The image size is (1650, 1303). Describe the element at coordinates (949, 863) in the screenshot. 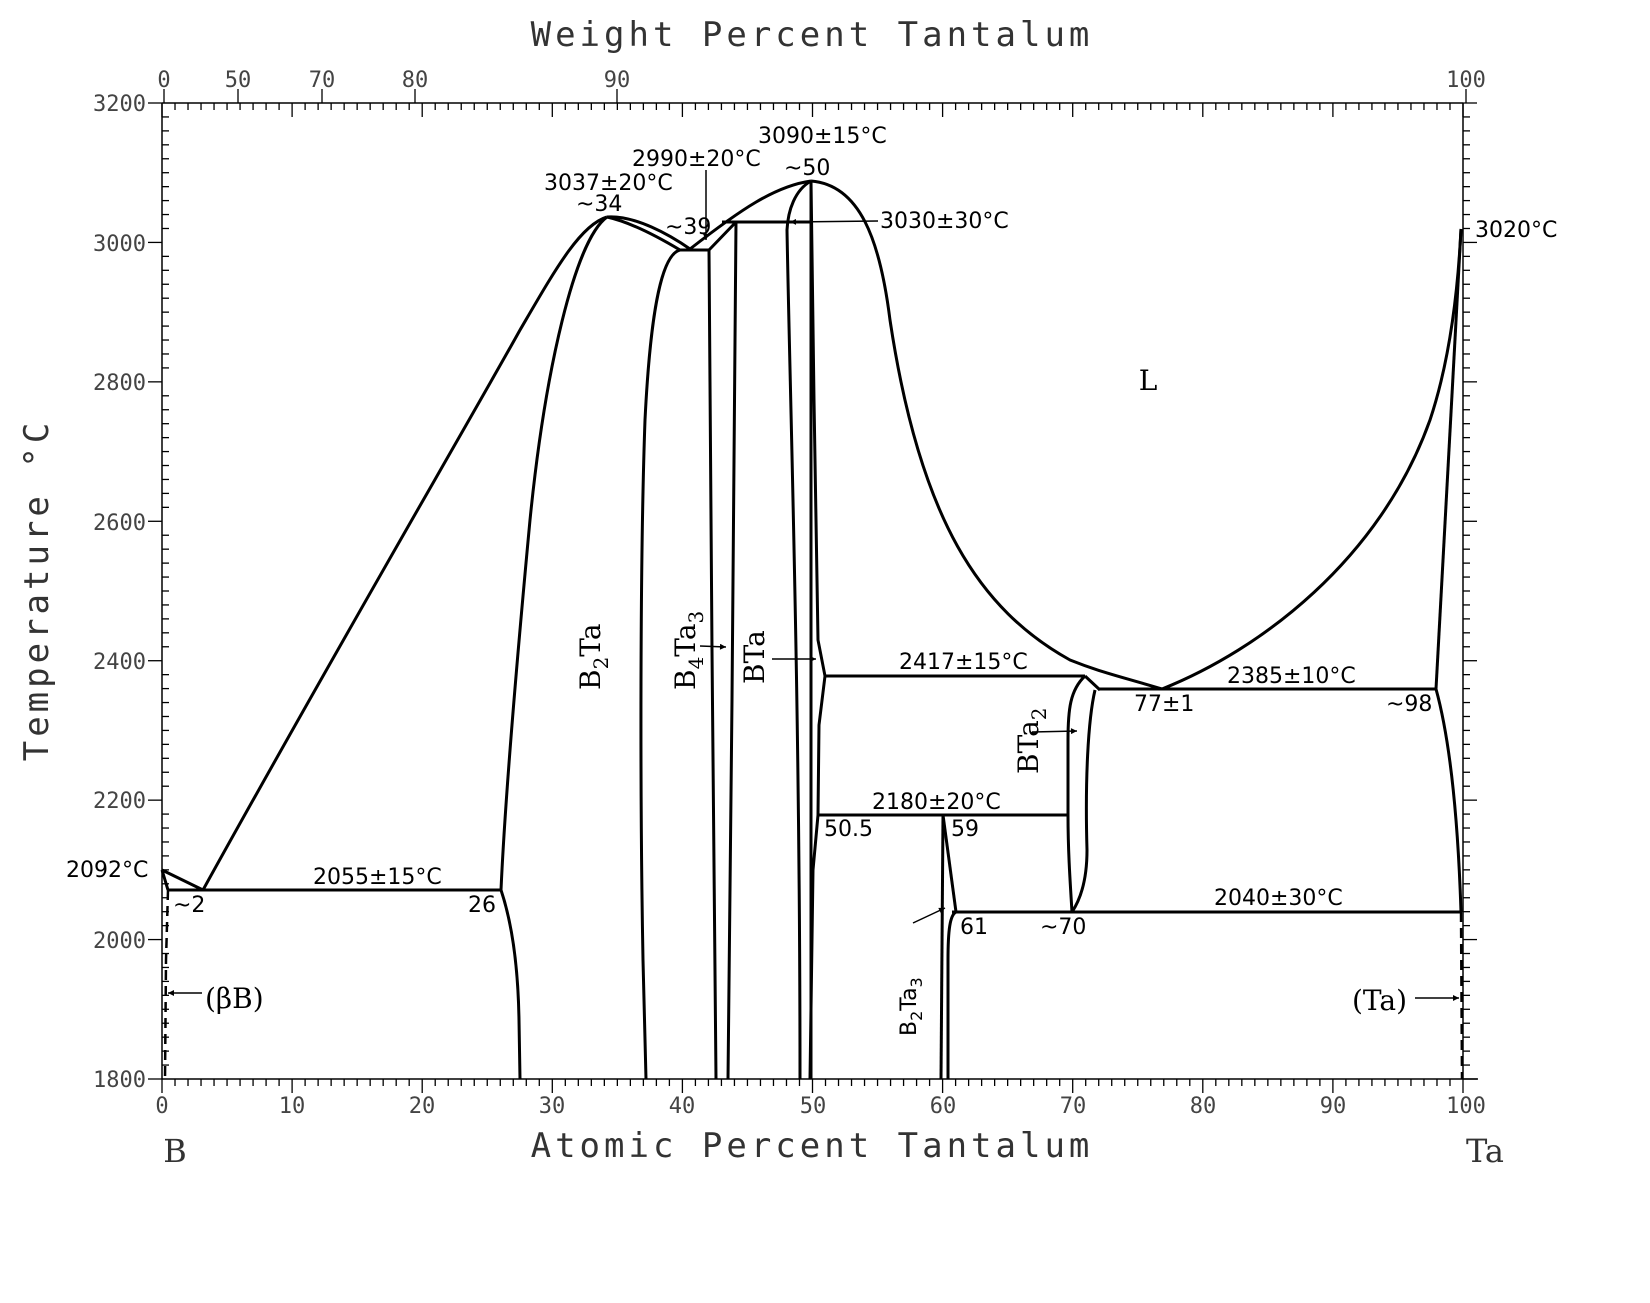

I see `b2ta3-right` at that location.